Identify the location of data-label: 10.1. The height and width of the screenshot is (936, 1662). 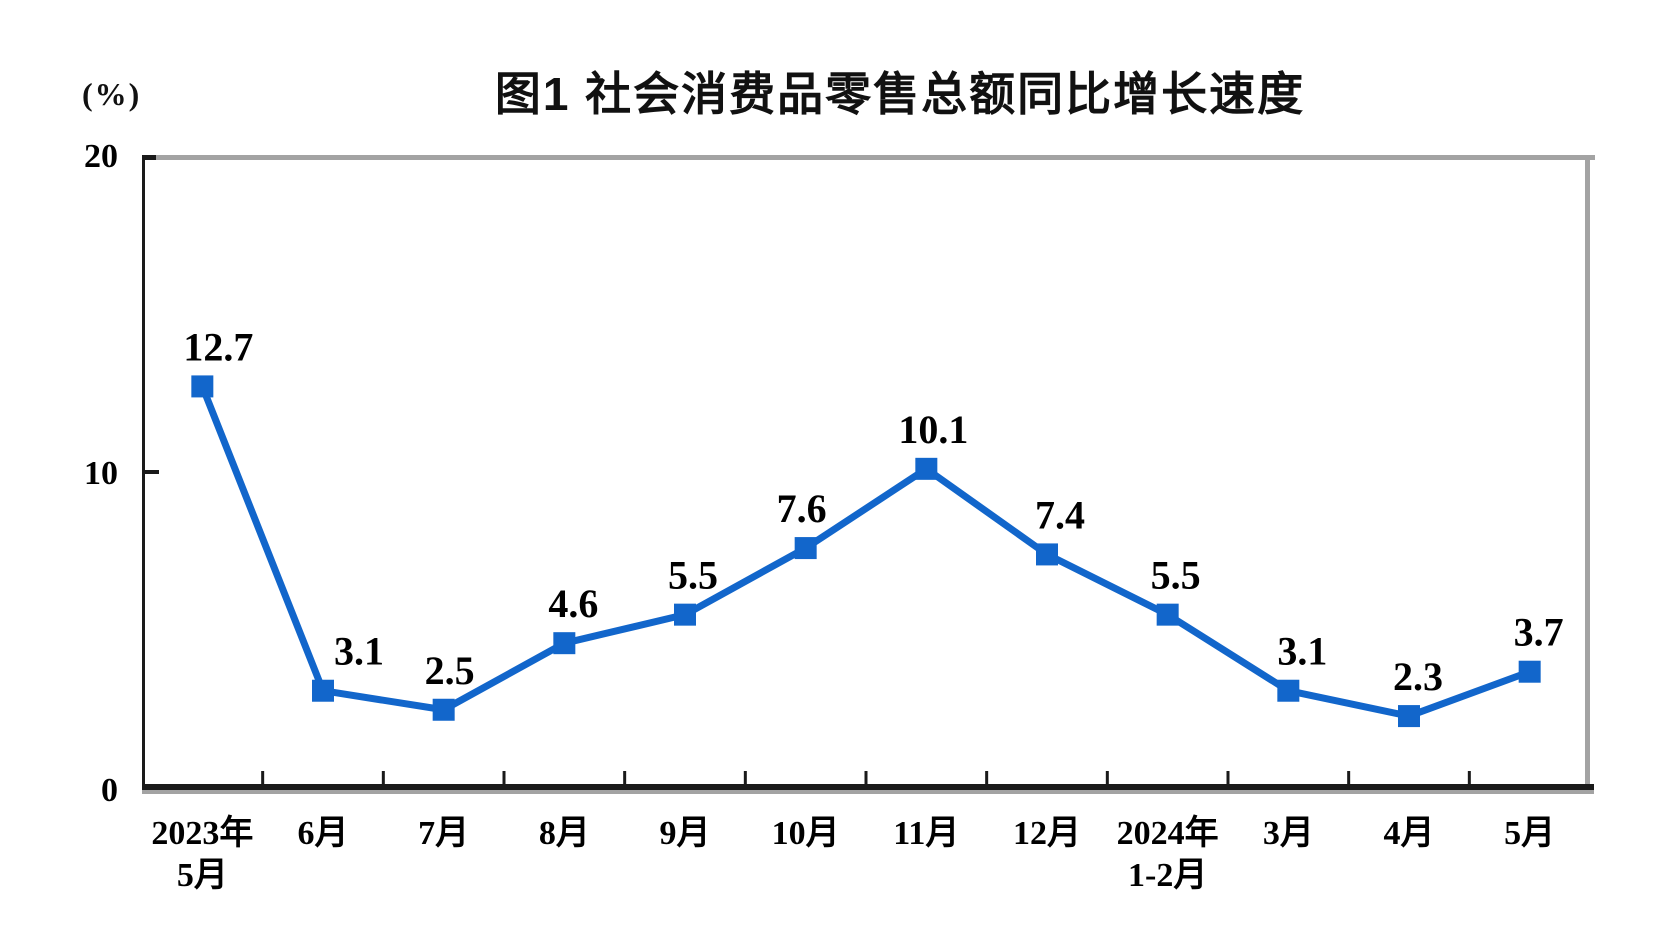
(933, 429).